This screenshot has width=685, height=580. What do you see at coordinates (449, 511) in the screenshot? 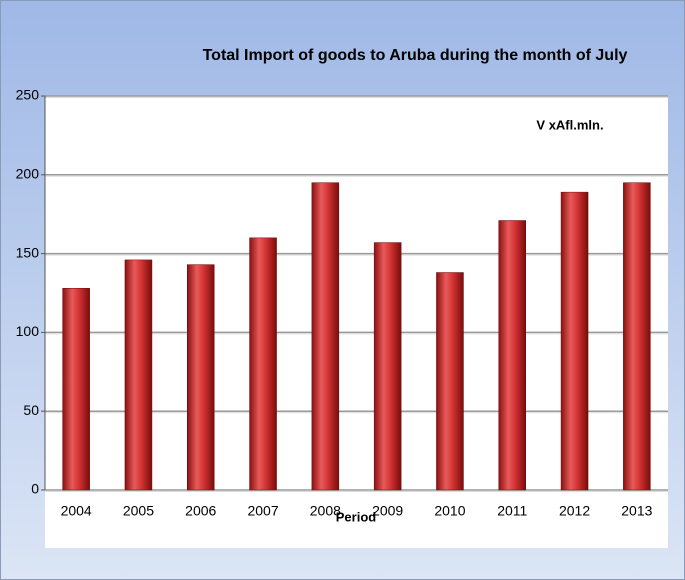
I see `x-tick-label: 2010` at bounding box center [449, 511].